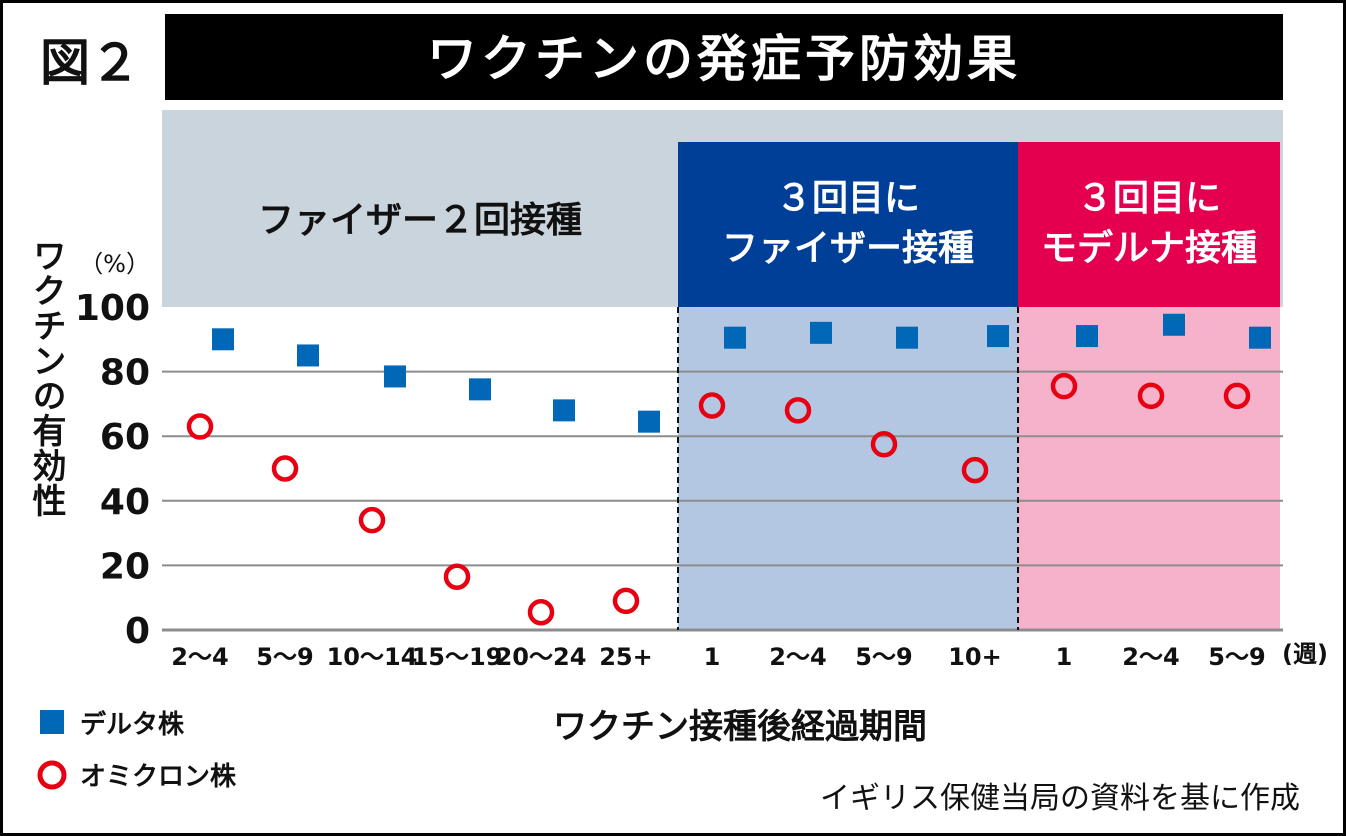 This screenshot has height=836, width=1346. Describe the element at coordinates (112, 308) in the screenshot. I see `y-tick-label: 100` at that location.